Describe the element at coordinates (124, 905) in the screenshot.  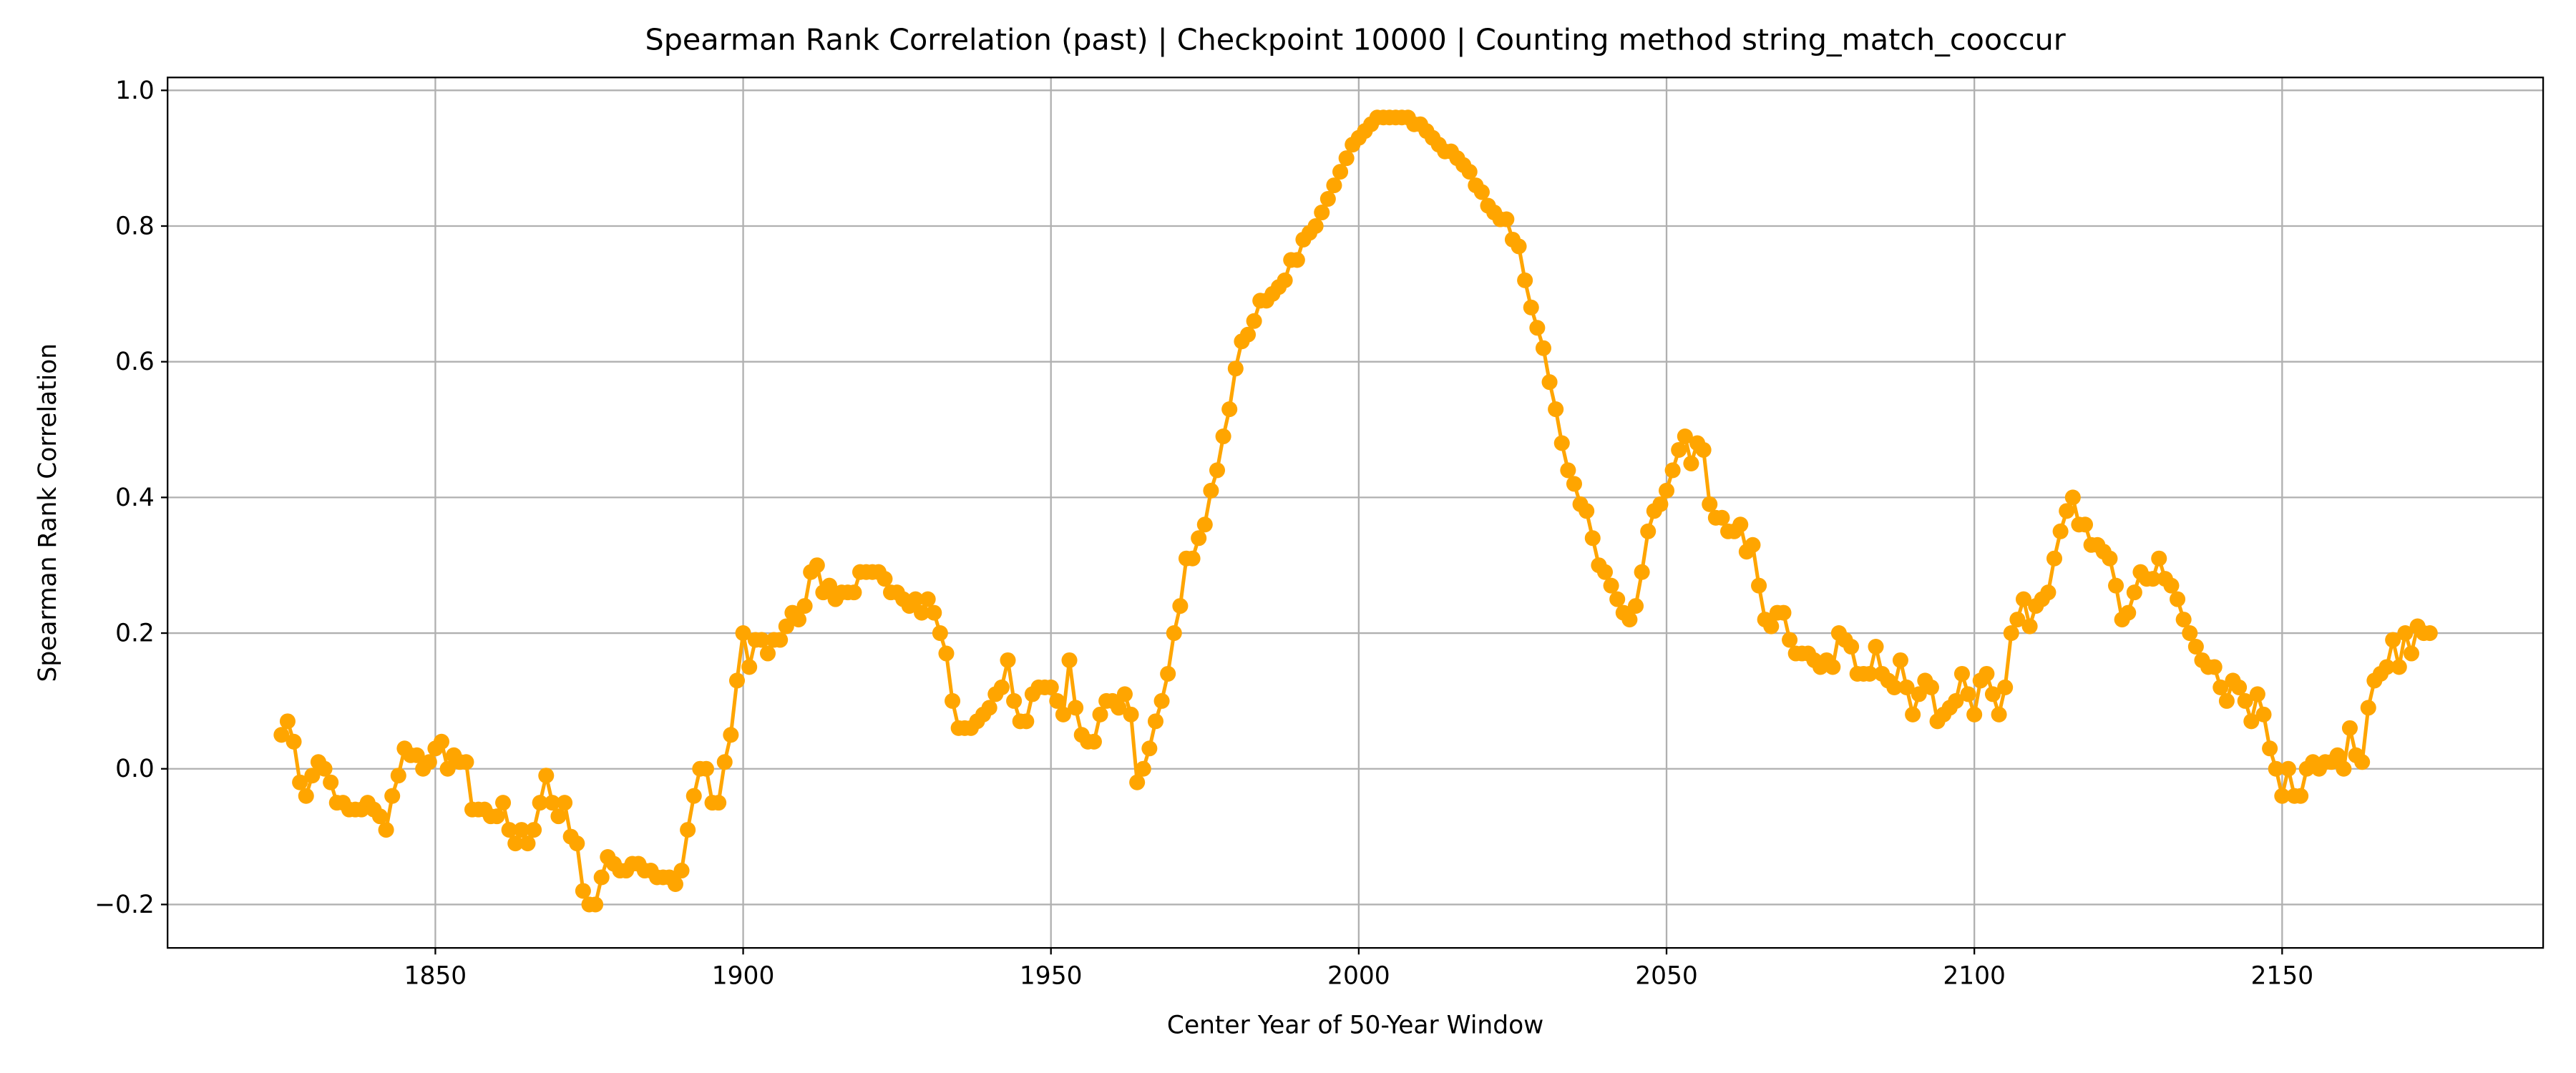
I see `y-tick-label: −0.2` at that location.